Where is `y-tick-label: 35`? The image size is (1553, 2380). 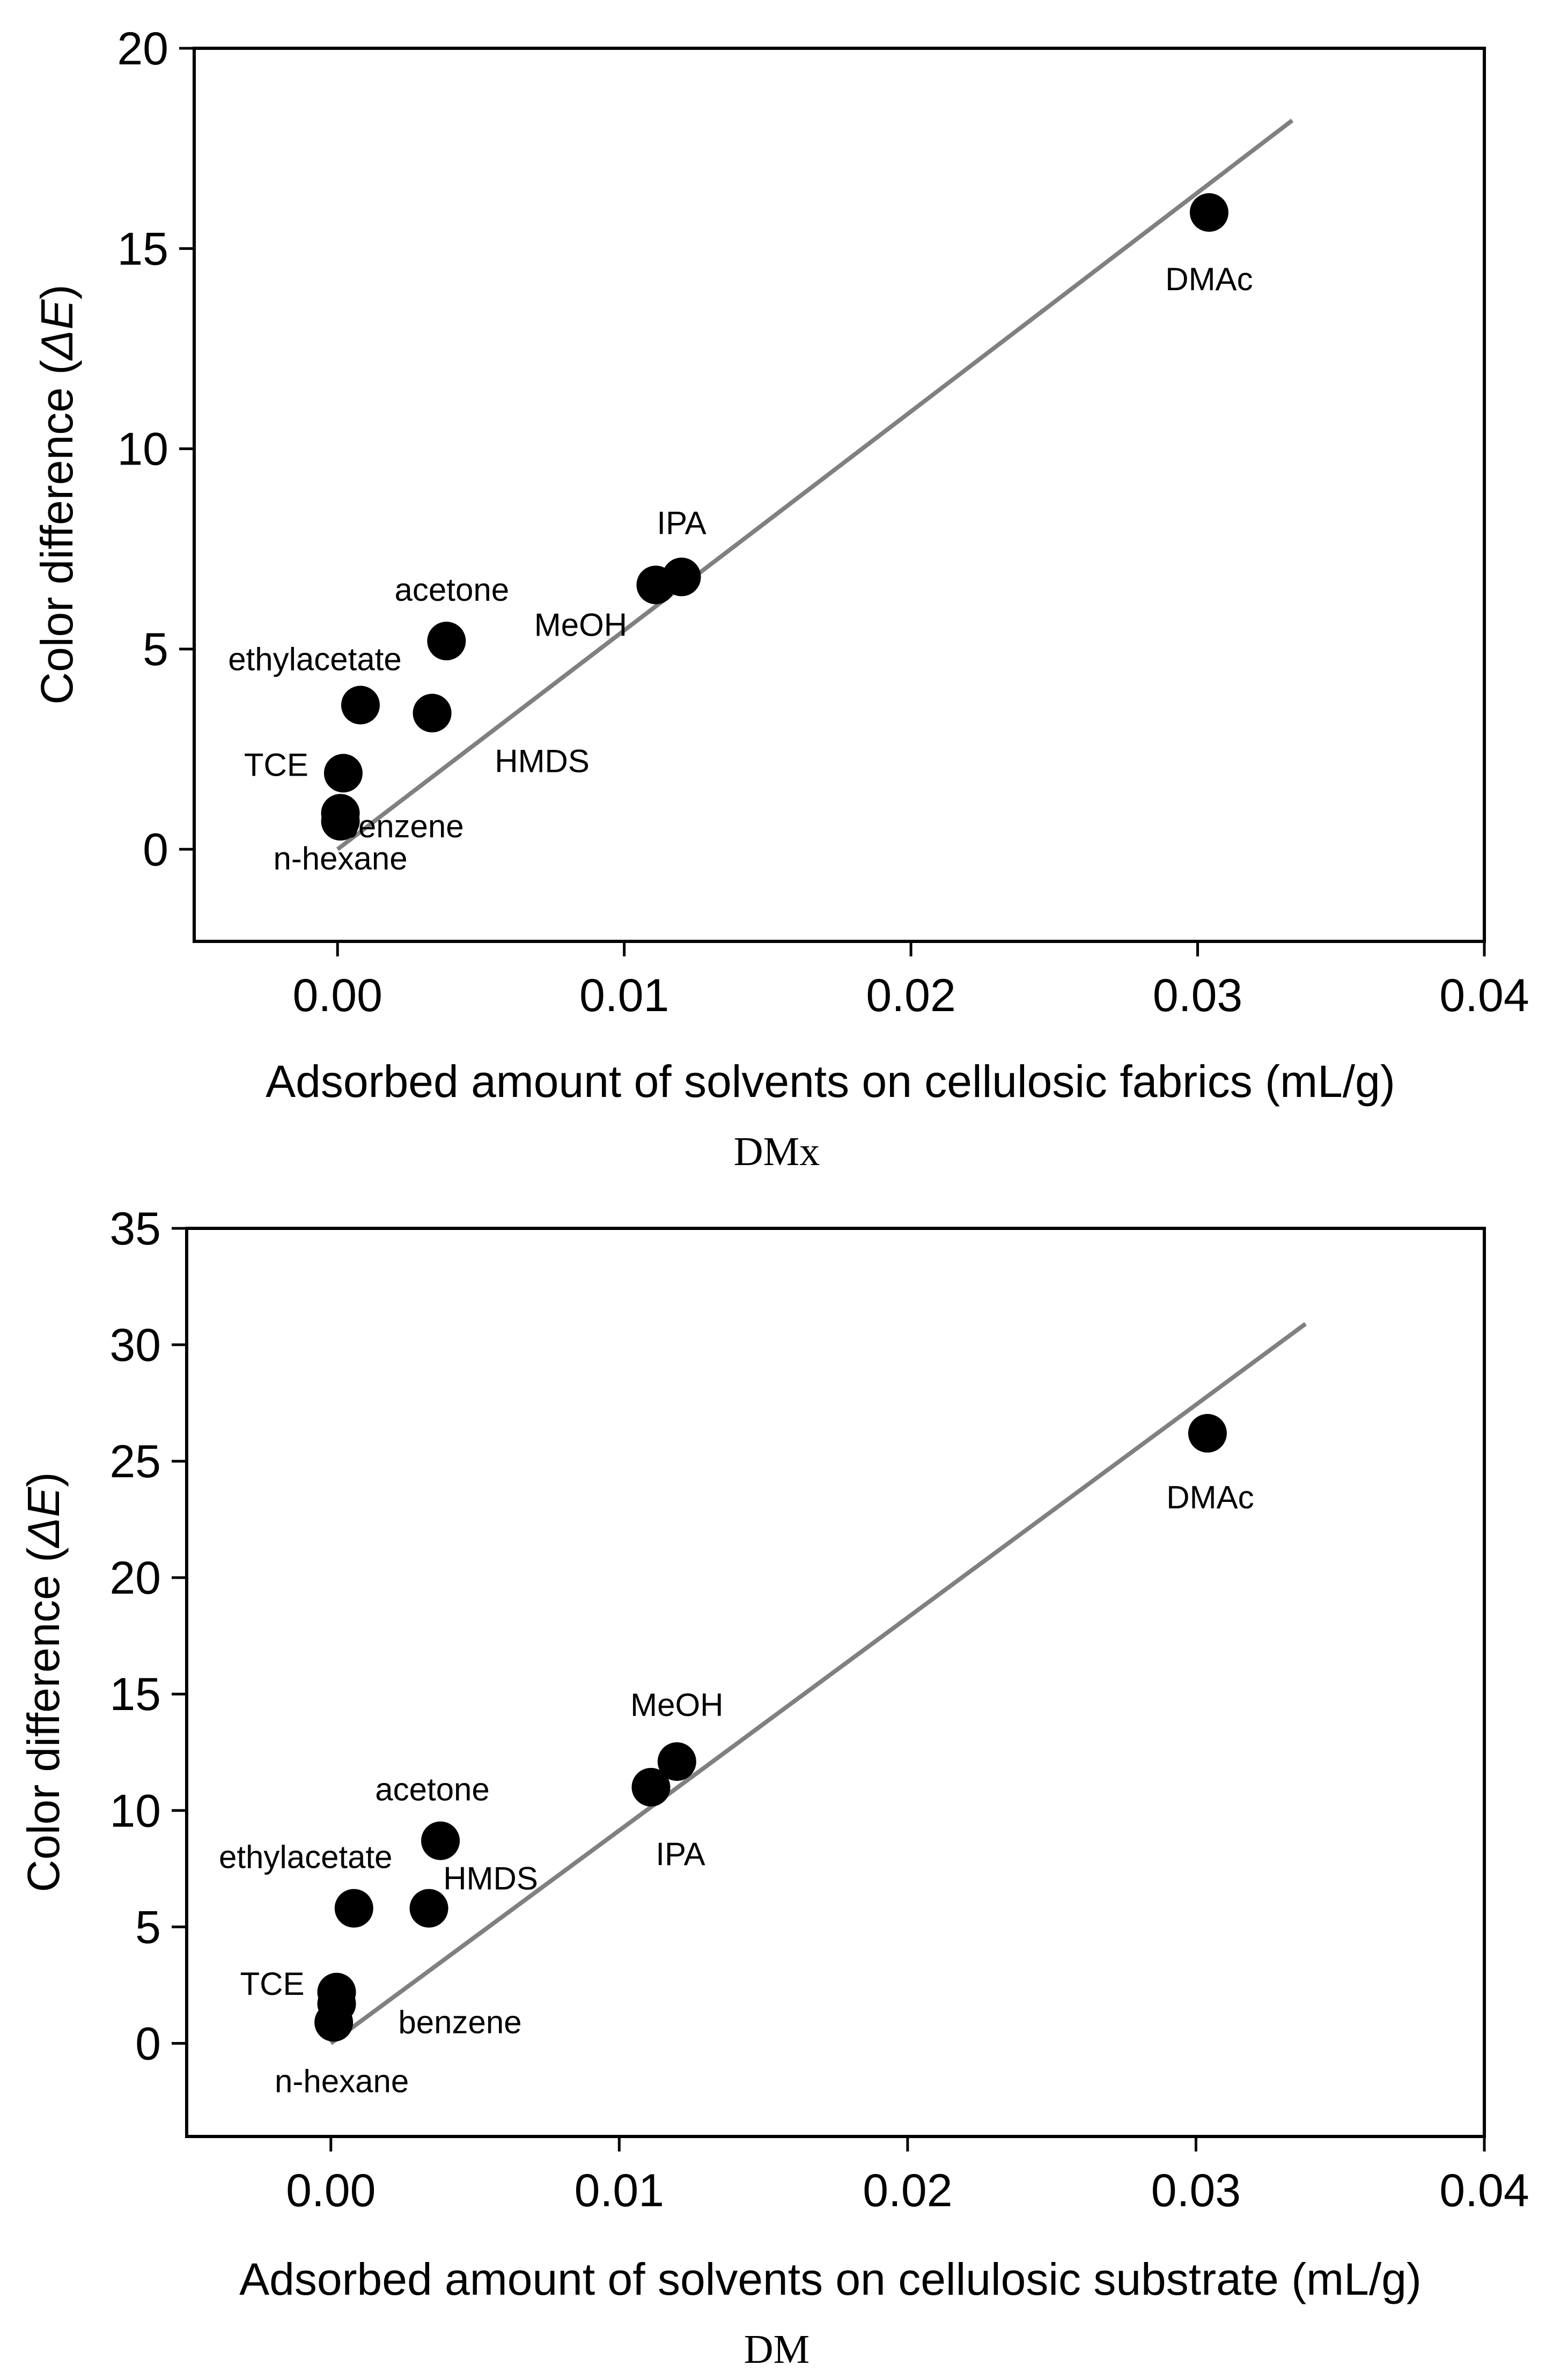
y-tick-label: 35 is located at coordinates (135, 1229).